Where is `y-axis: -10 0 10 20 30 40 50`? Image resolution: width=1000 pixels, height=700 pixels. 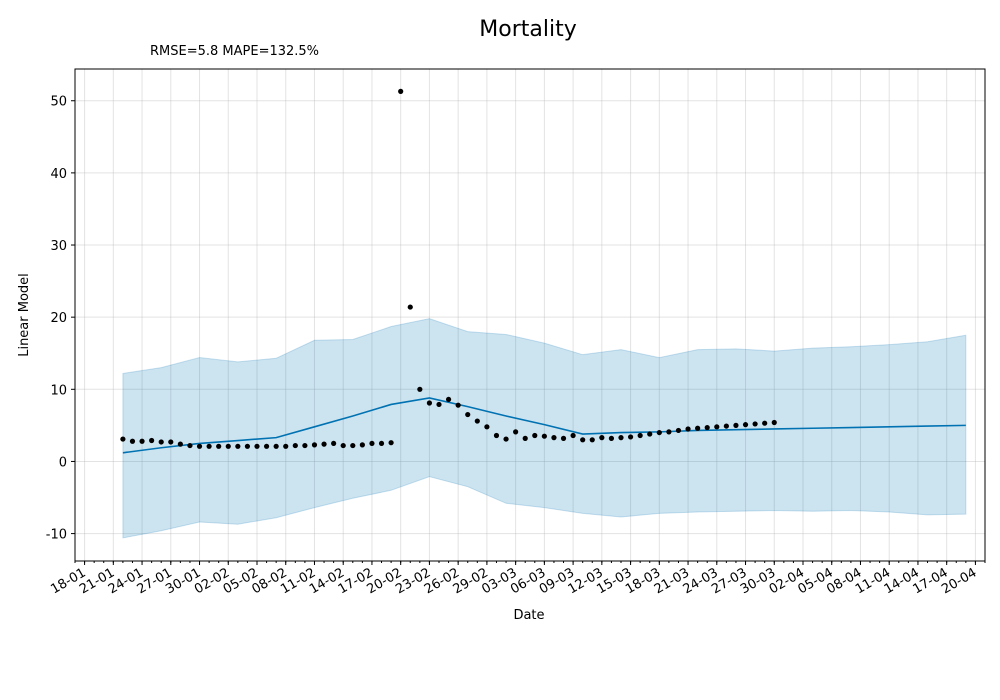 y-axis: -10 0 10 20 30 40 50 is located at coordinates (60, 319).